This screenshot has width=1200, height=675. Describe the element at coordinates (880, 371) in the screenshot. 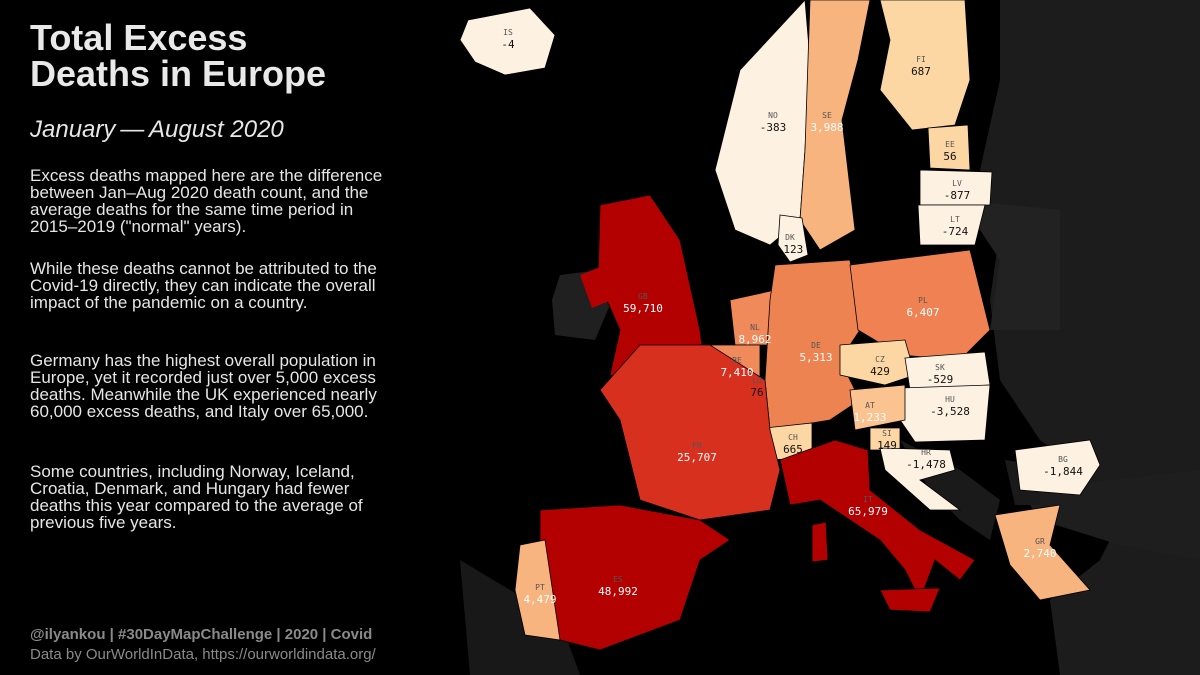

I see `excess-deaths-cz: 429` at that location.